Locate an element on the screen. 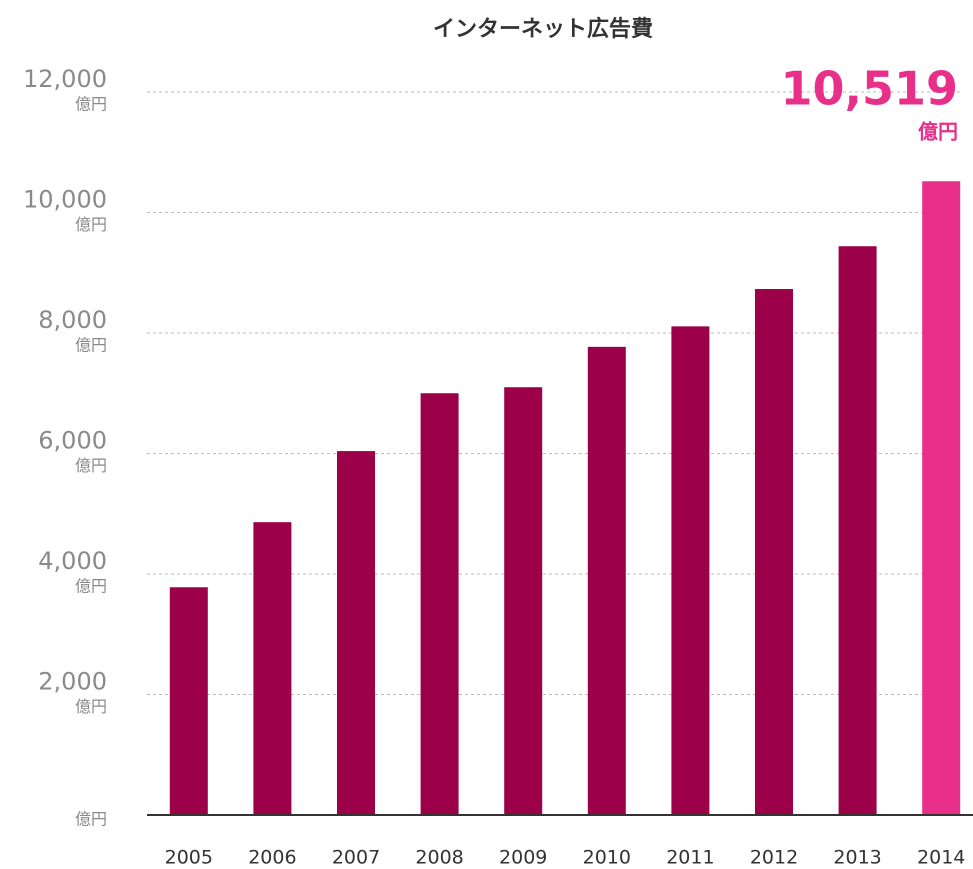 The image size is (973, 869). y-tick-label: 10,000 is located at coordinates (65, 200).